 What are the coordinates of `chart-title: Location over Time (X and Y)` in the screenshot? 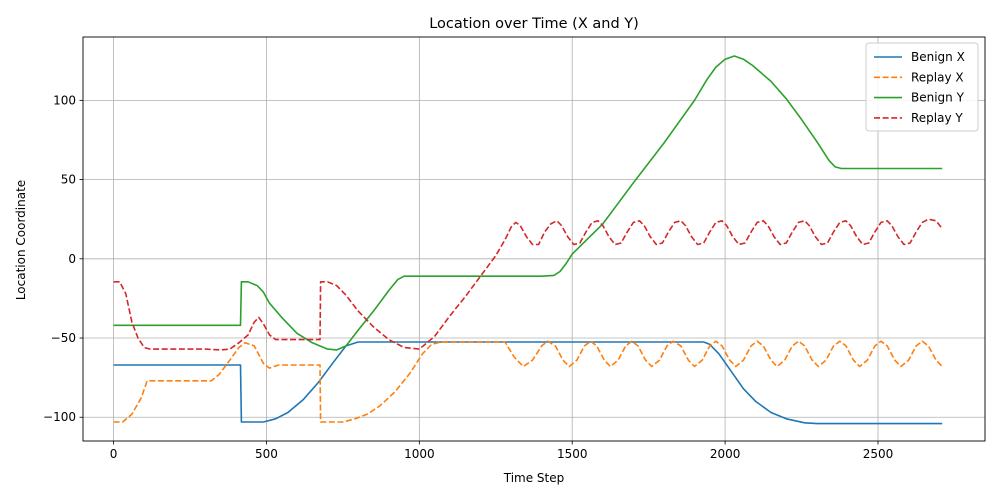 It's located at (534, 24).